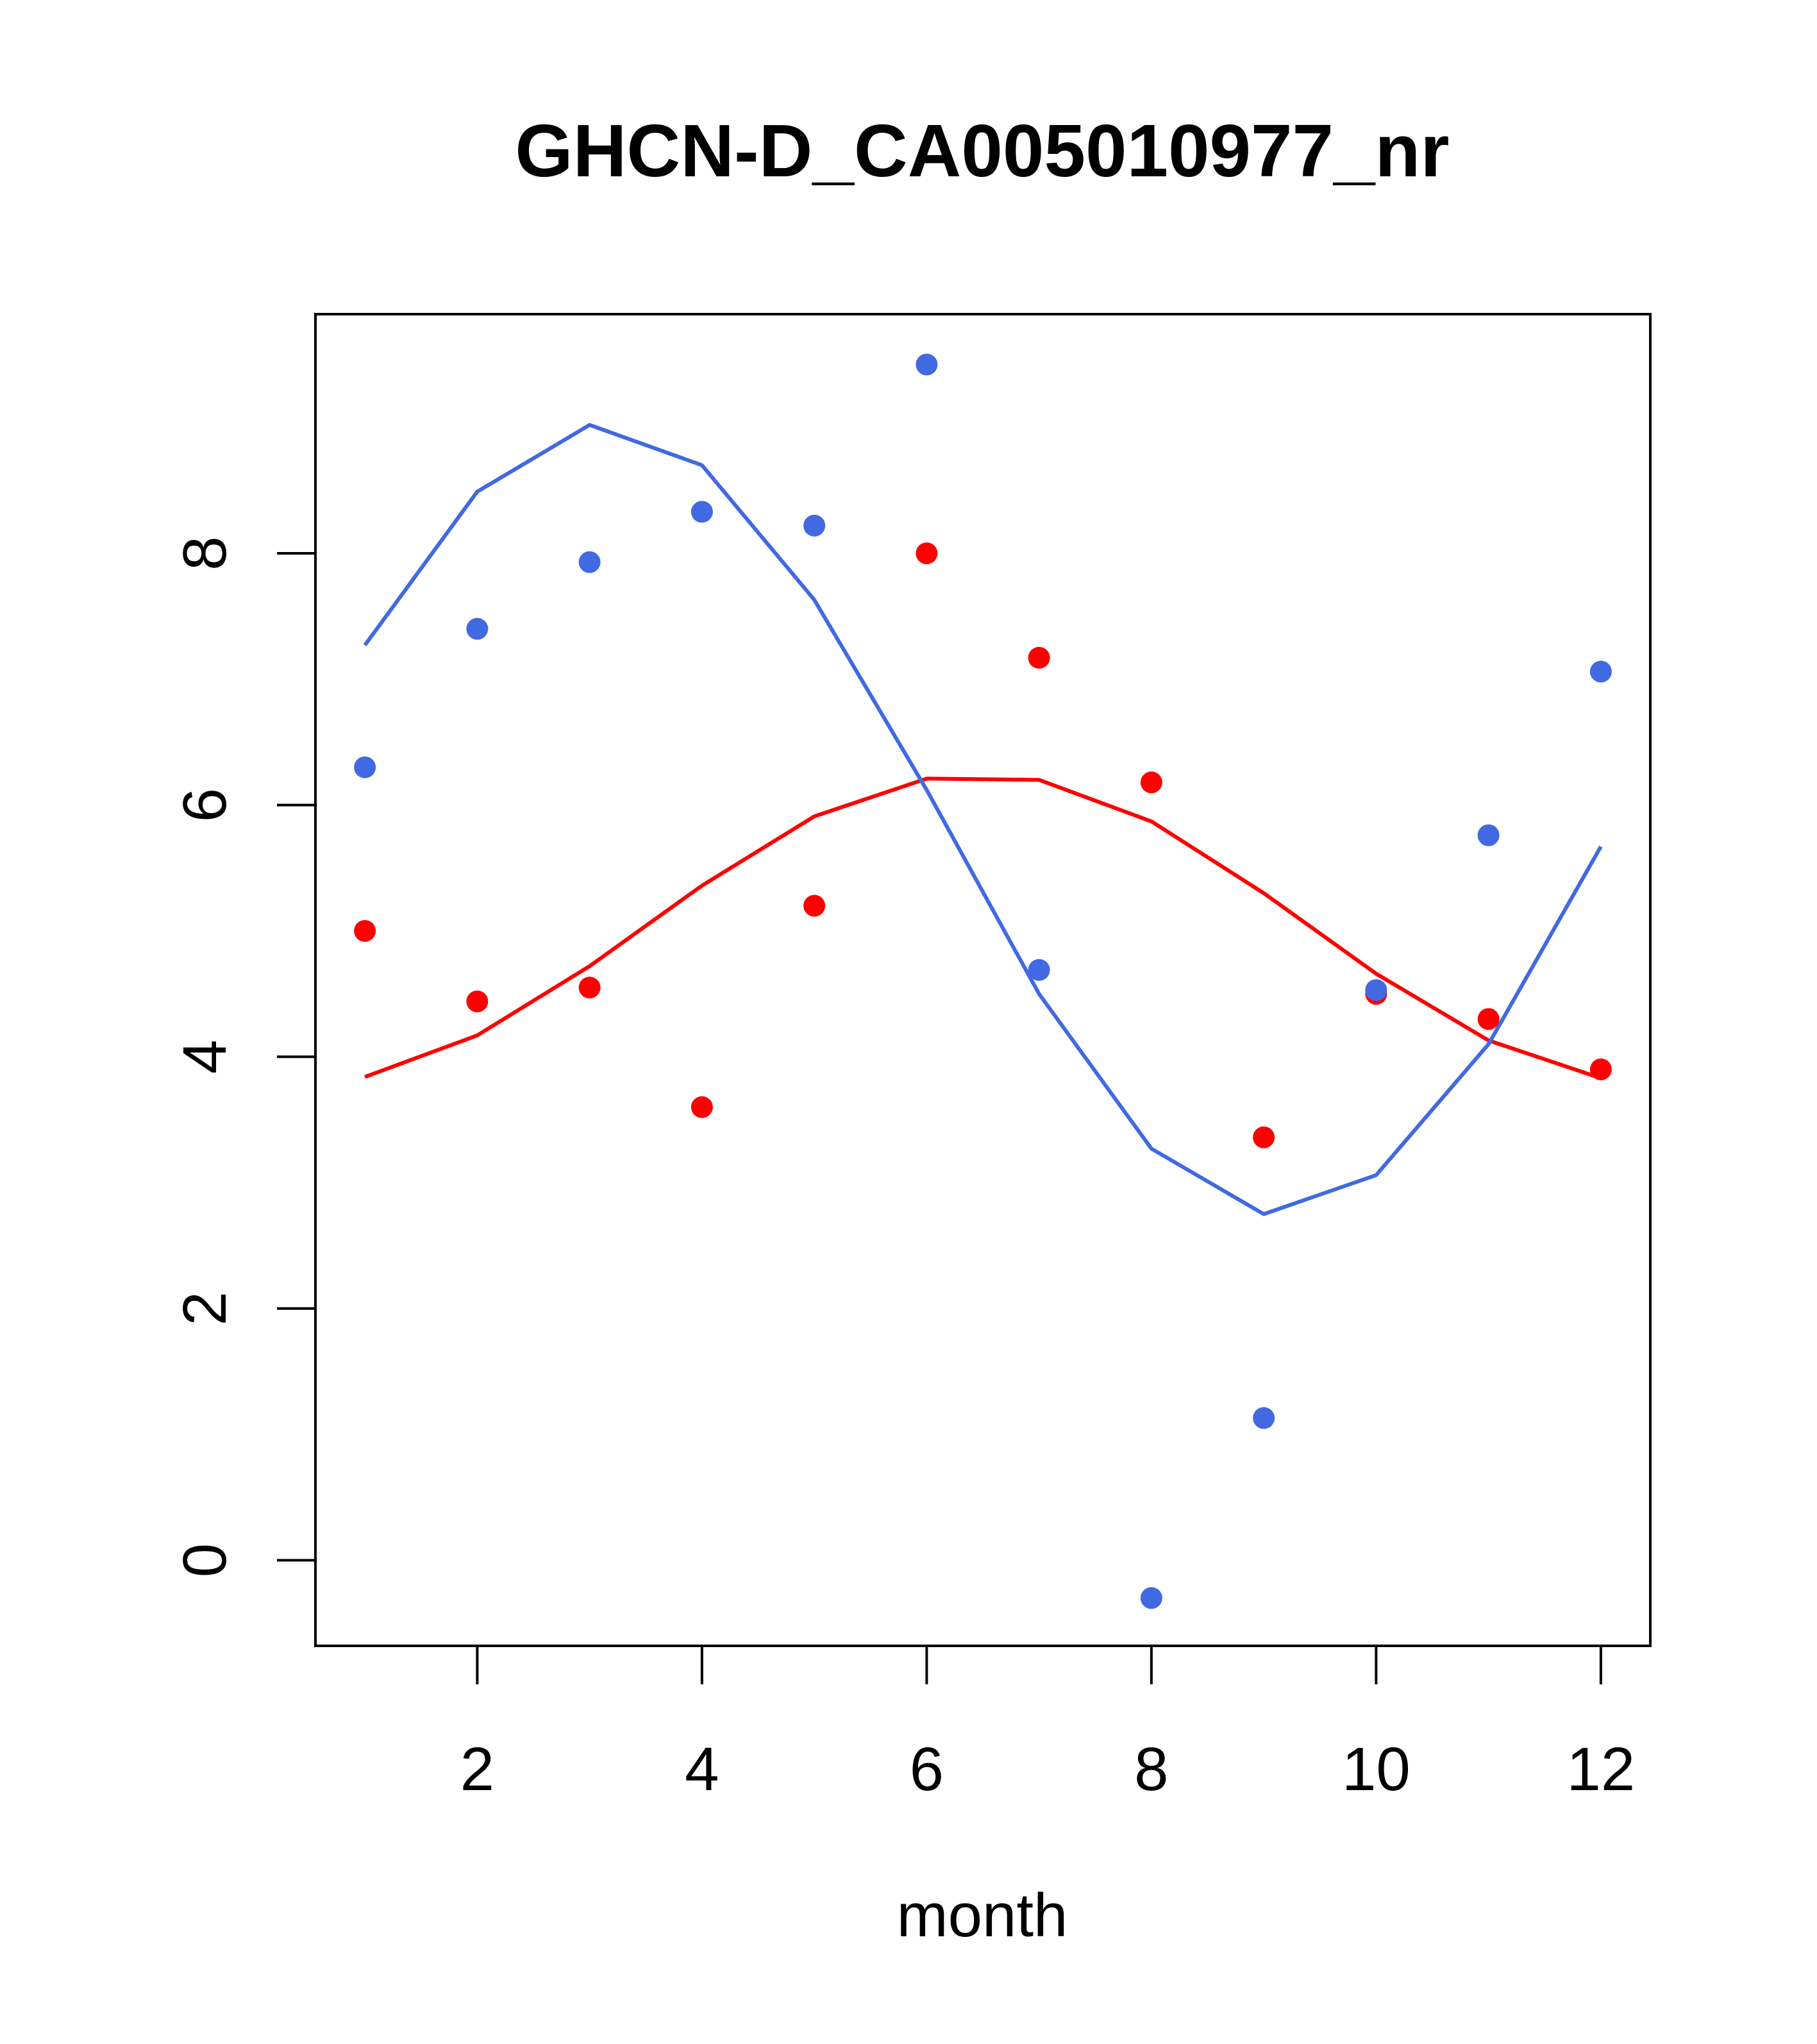 Image resolution: width=1817 pixels, height=2044 pixels. Describe the element at coordinates (1047, 1724) in the screenshot. I see `x-axis: 2 4 6 8 10 12` at that location.